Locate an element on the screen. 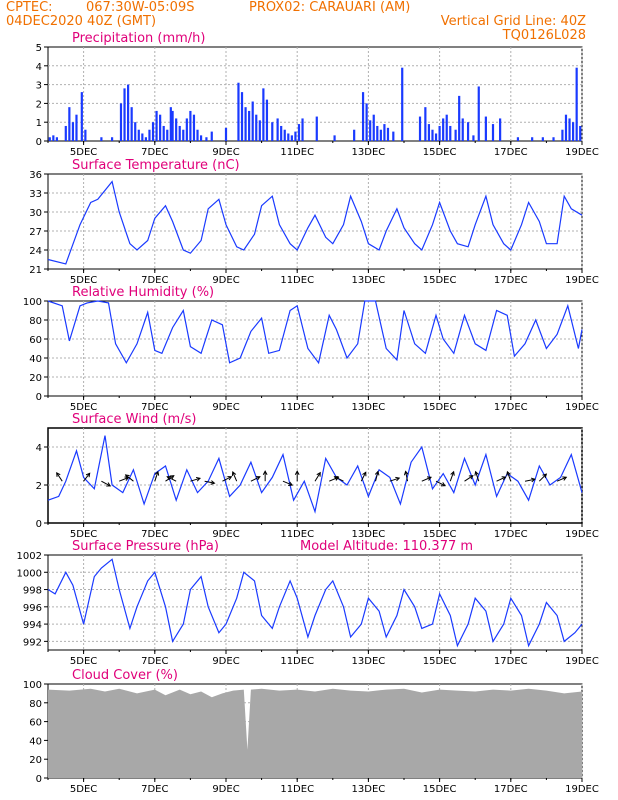 The image size is (618, 800). pressure-ytick-label: 1002 is located at coordinates (29, 556).